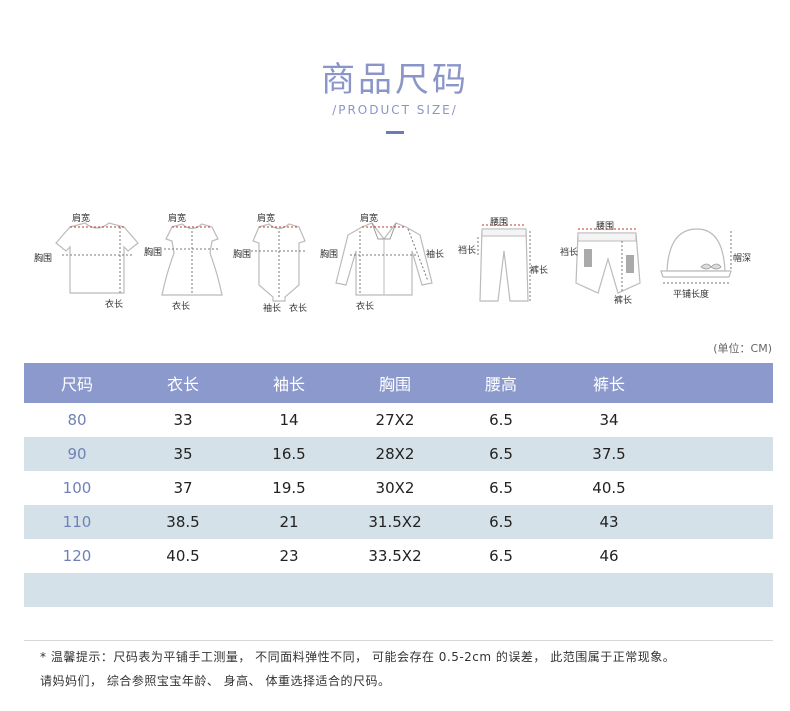 This screenshot has height=711, width=790. I want to click on romper-sleeve-label: 袖长, so click(272, 309).